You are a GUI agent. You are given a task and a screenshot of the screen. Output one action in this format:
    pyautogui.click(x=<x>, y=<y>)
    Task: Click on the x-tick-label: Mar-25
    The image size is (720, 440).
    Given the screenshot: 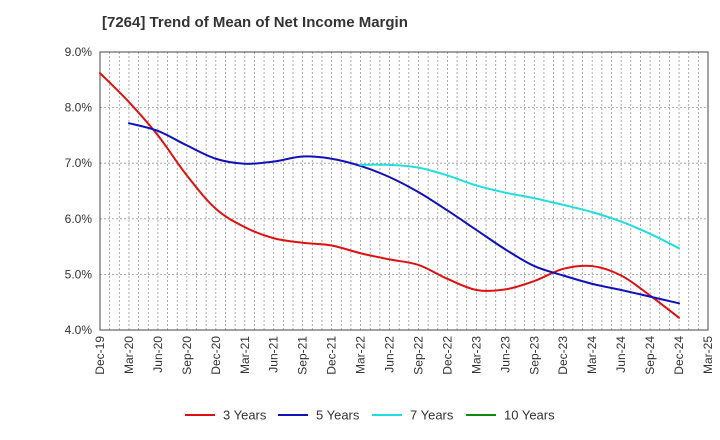 What is the action you would take?
    pyautogui.click(x=708, y=355)
    